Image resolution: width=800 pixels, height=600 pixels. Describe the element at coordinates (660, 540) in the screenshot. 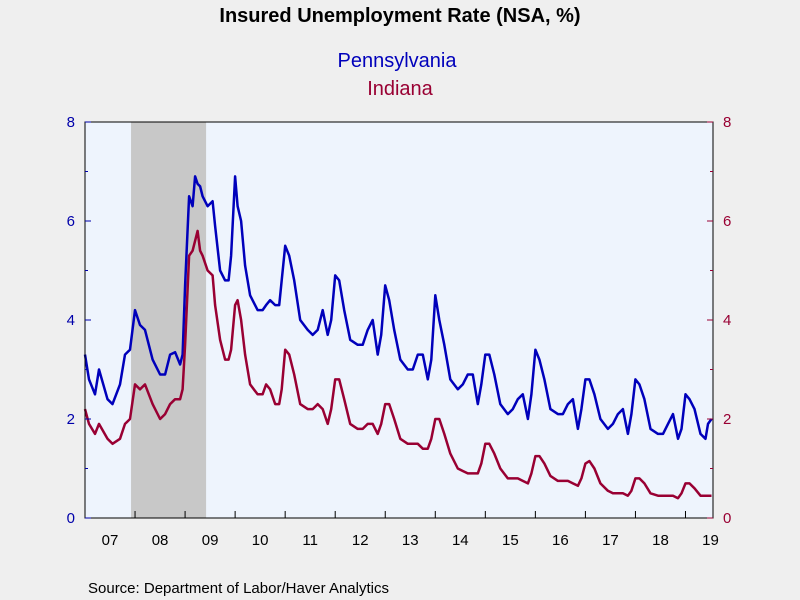

I see `x-tick-label: 18` at that location.